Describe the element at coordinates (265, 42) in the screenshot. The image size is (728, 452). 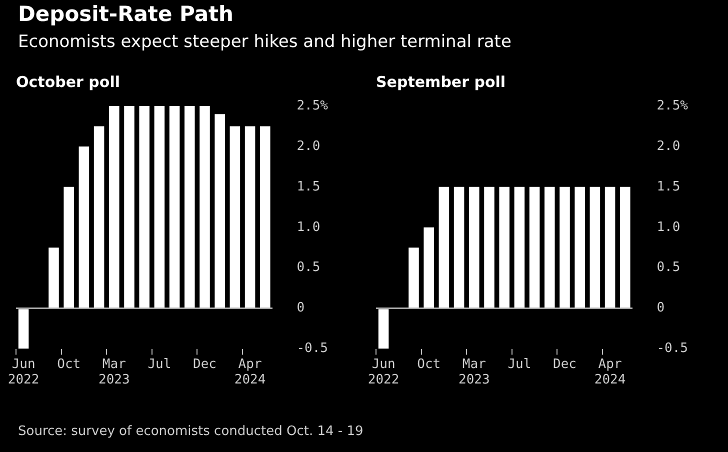
I see `text: Economists expect steeper hikes and higher terminal rate` at that location.